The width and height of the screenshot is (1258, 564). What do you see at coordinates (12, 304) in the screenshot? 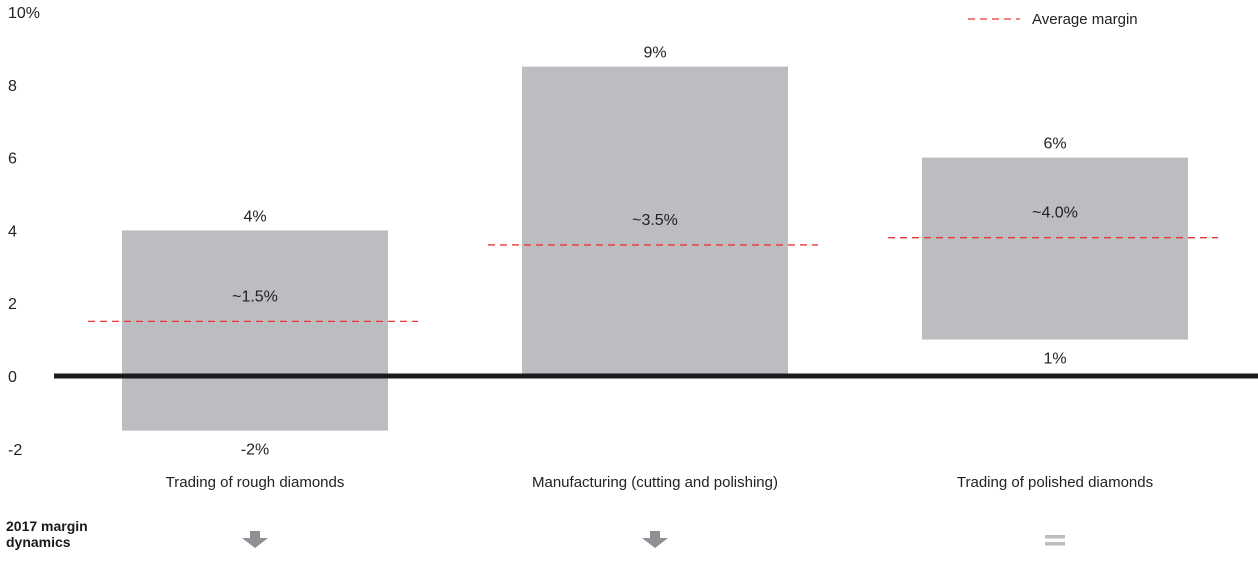
I see `y-tick-label: 2` at bounding box center [12, 304].